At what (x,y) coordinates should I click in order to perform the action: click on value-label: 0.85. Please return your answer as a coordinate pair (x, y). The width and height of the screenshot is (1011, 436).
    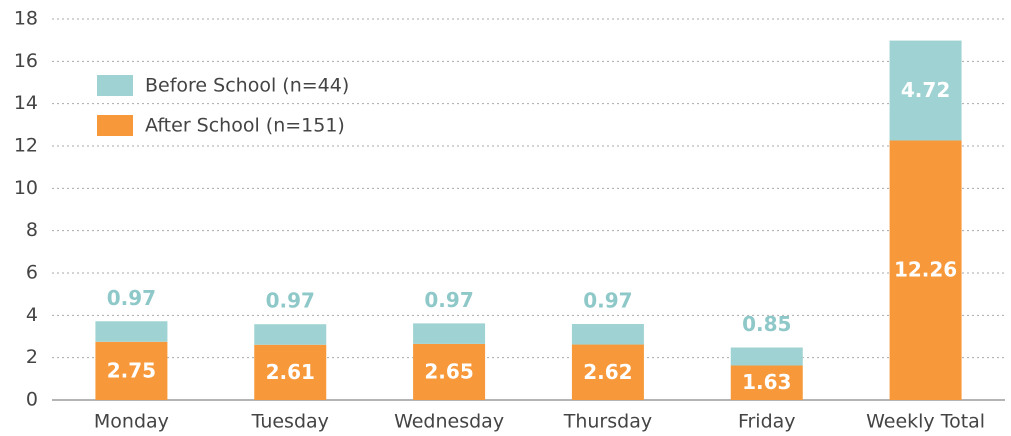
    Looking at the image, I should click on (766, 324).